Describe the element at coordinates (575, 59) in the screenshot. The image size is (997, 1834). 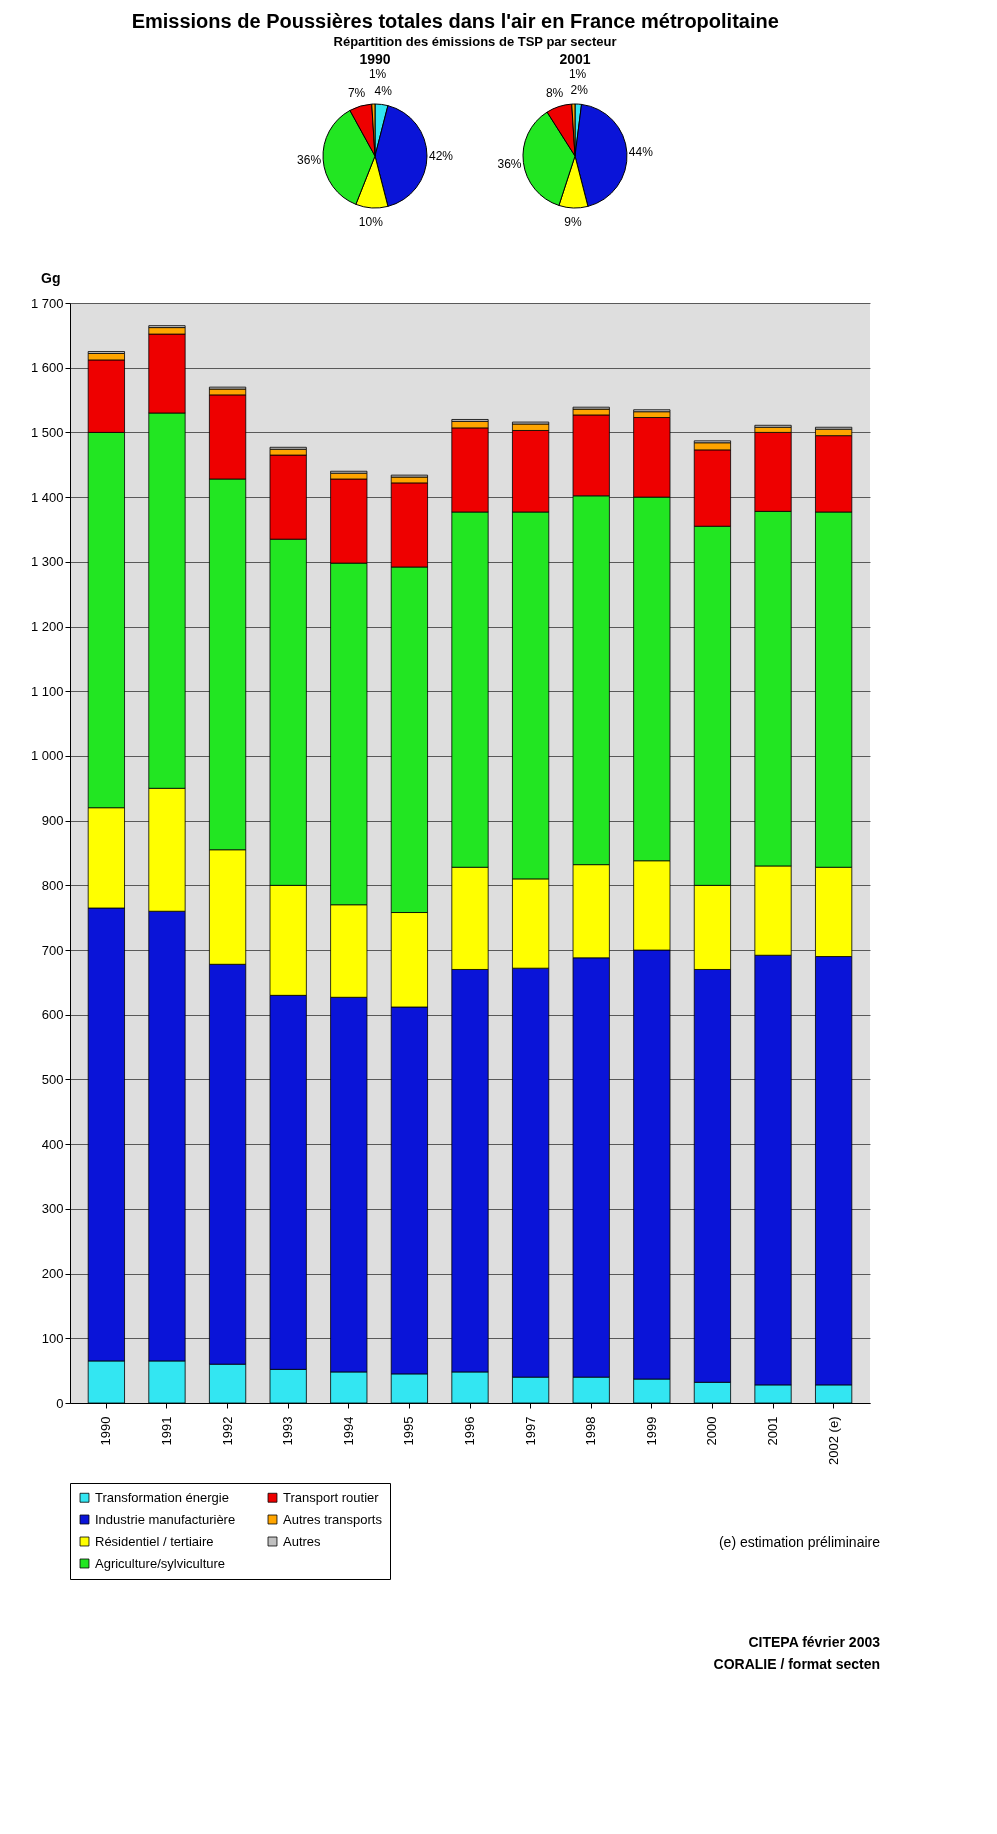
I see `chart-title: 2001` at that location.